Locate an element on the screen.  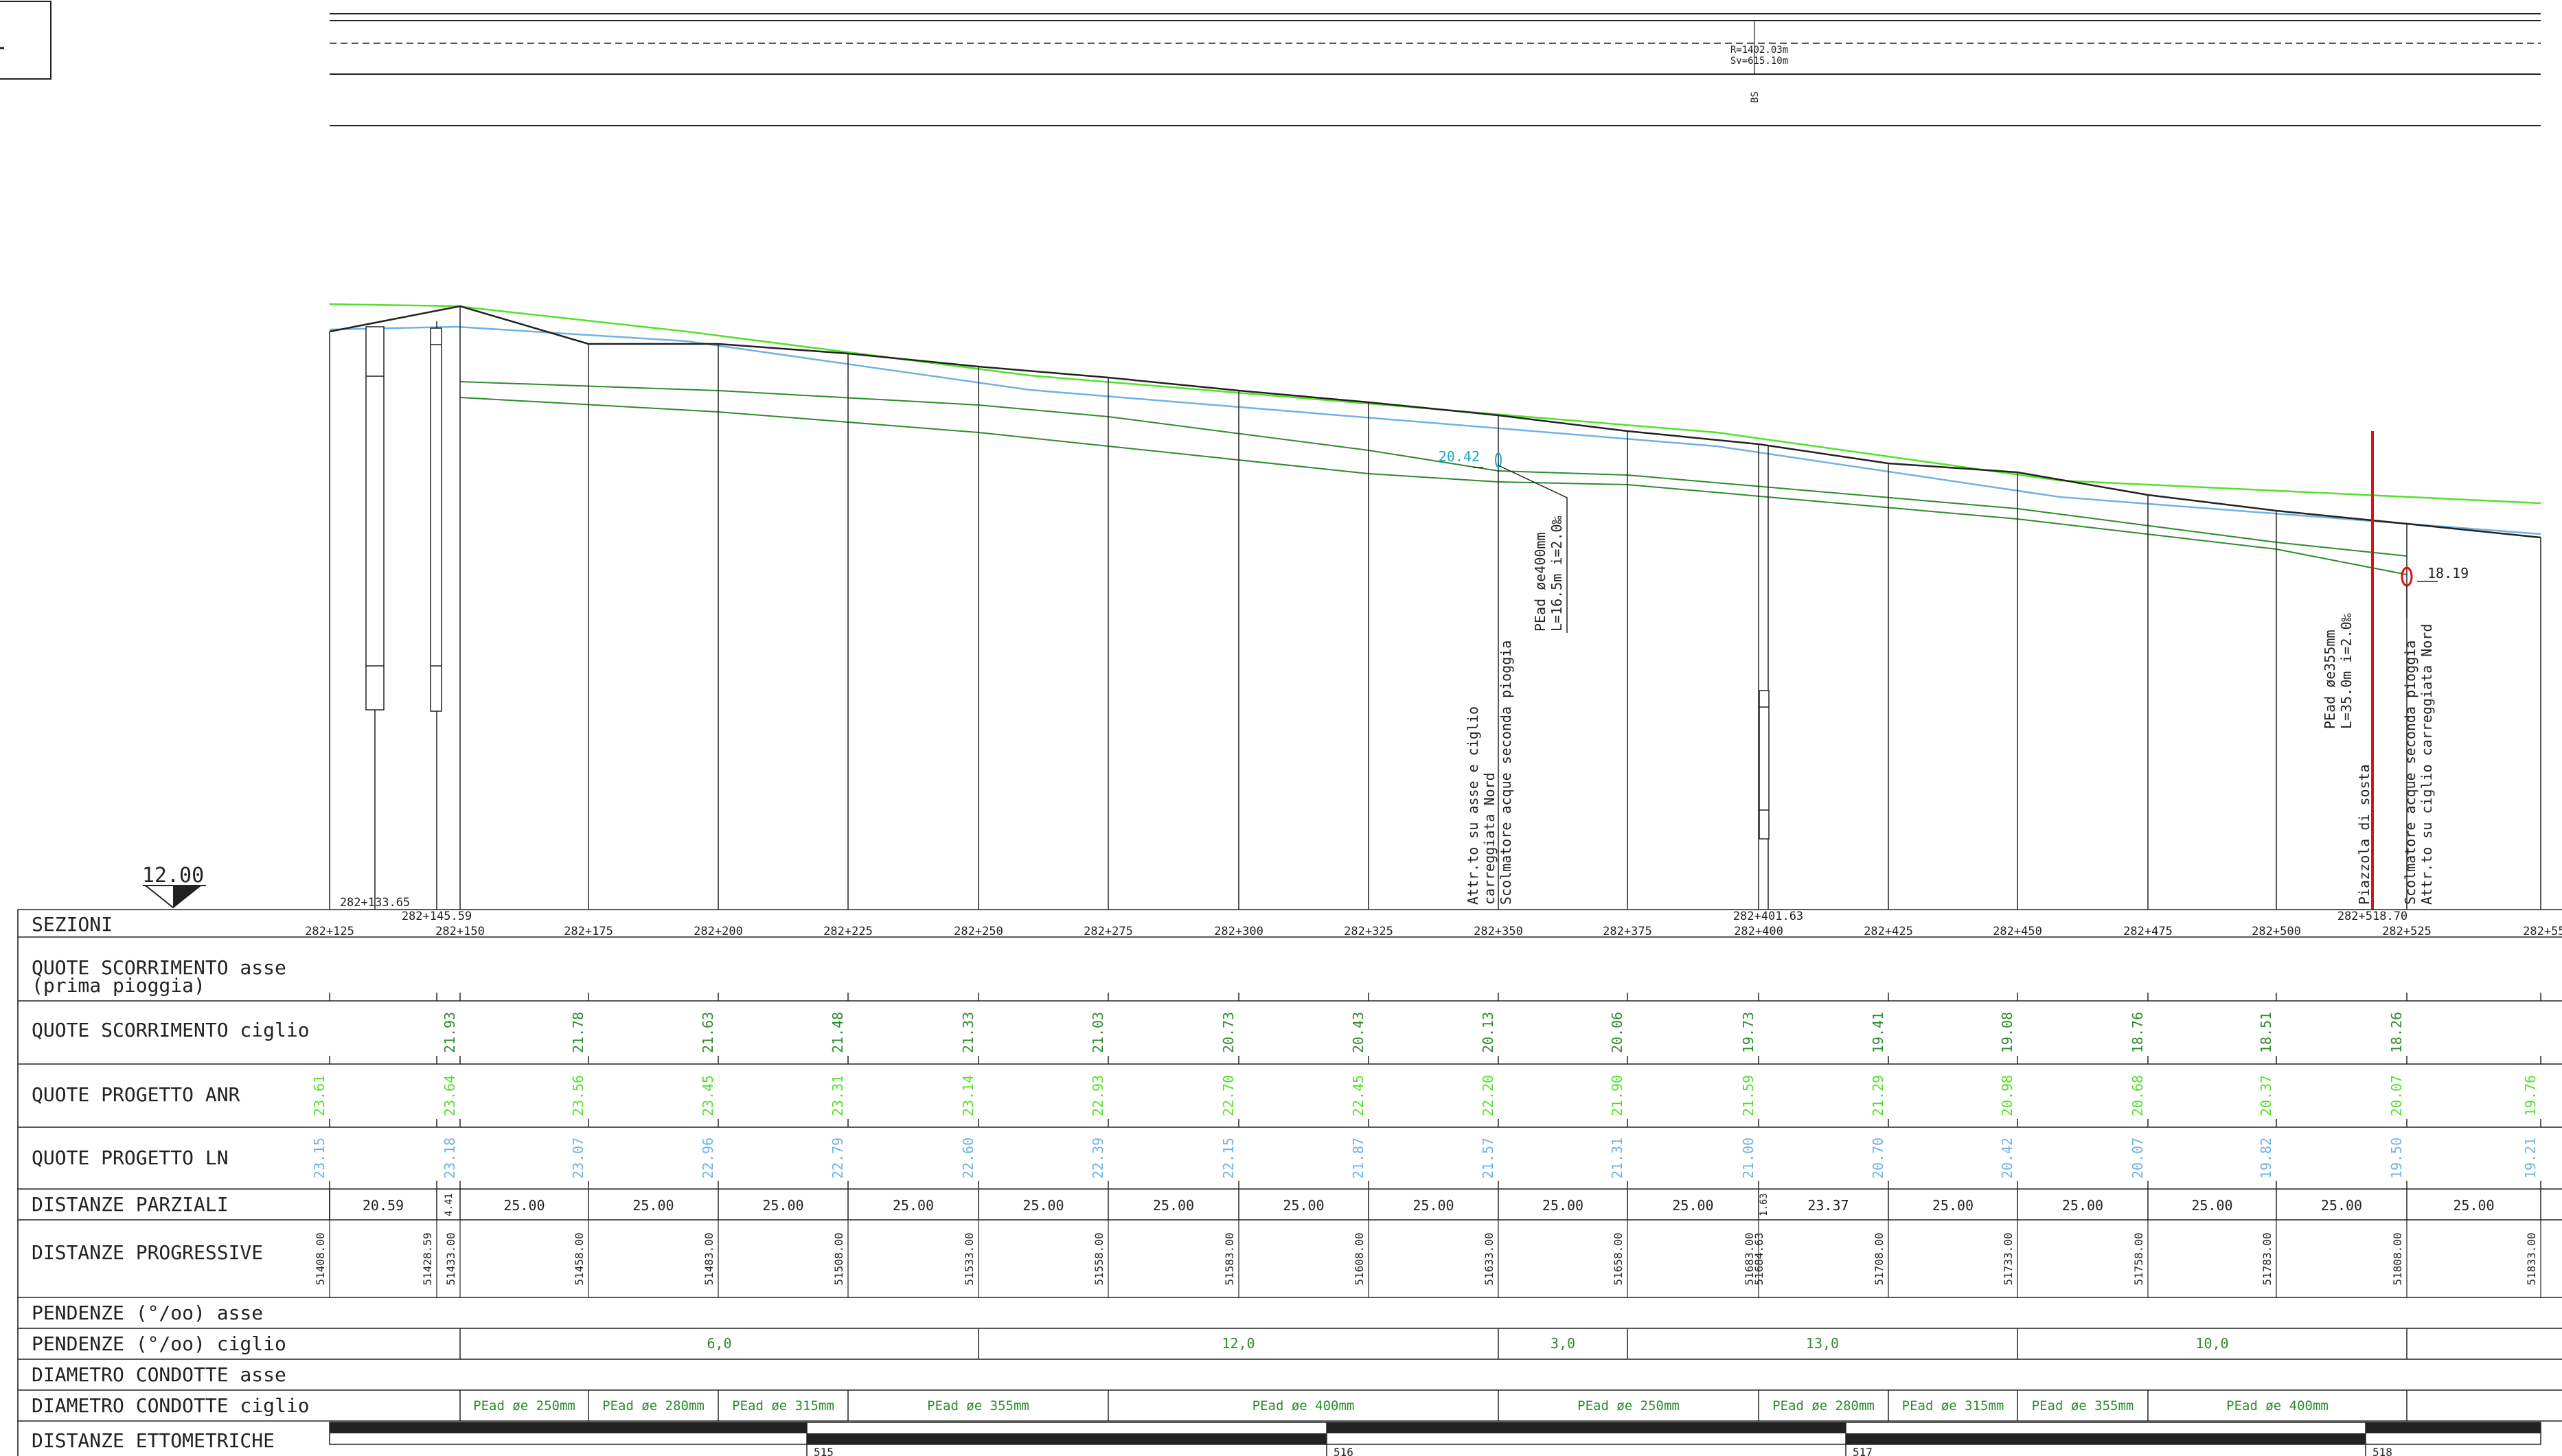
ln-level: 21.87 is located at coordinates (1358, 1158).